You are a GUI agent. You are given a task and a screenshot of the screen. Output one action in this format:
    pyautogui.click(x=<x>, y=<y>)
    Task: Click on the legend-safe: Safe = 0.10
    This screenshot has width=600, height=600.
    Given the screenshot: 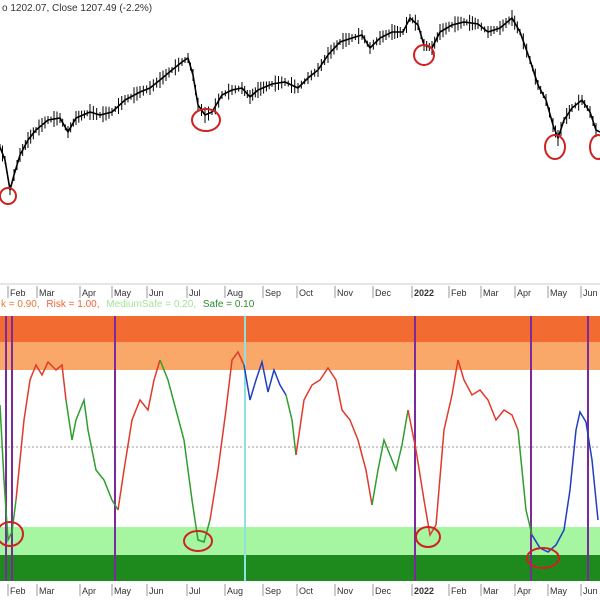 What is the action you would take?
    pyautogui.click(x=229, y=304)
    